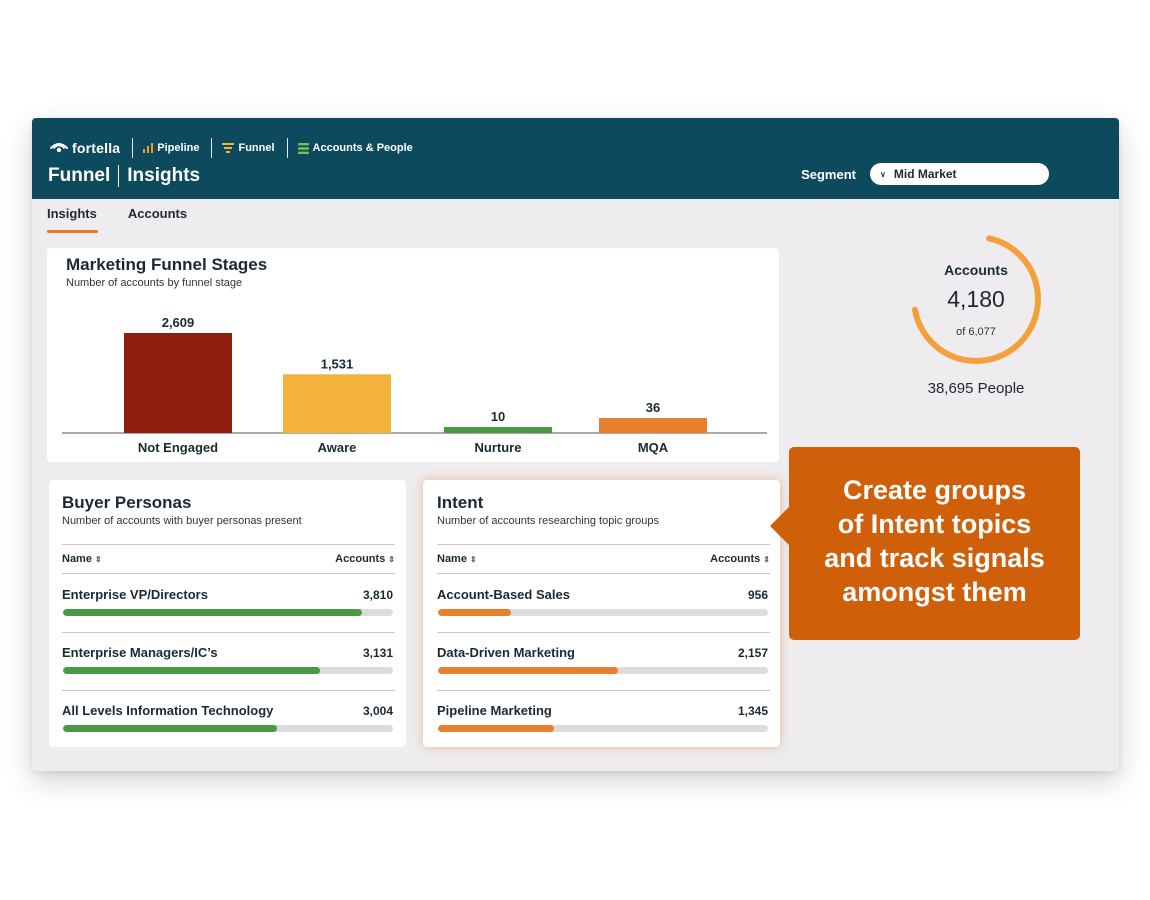 This screenshot has height=900, width=1150. Describe the element at coordinates (135, 594) in the screenshot. I see `row-name: Enterprise VP/Directors` at that location.